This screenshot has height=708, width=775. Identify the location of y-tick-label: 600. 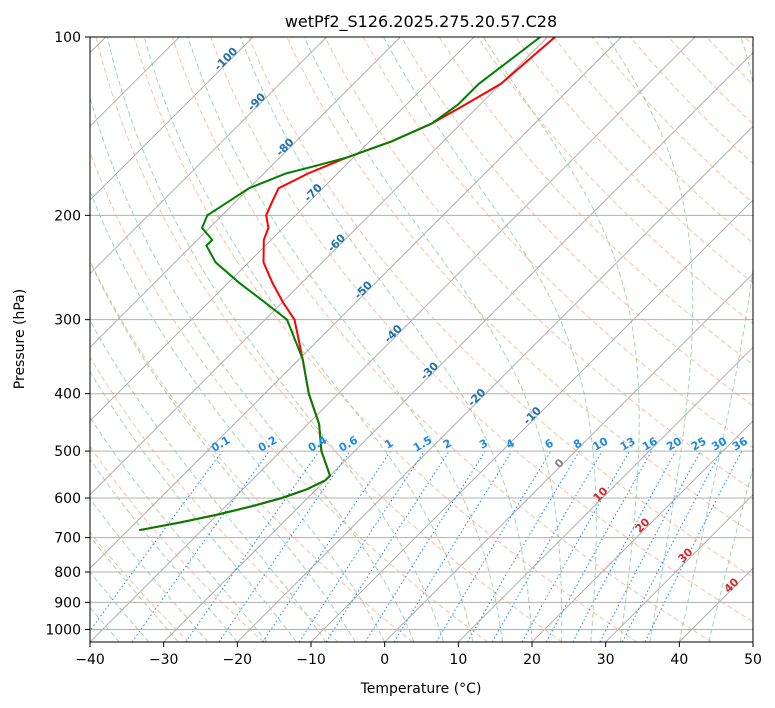
(67, 499).